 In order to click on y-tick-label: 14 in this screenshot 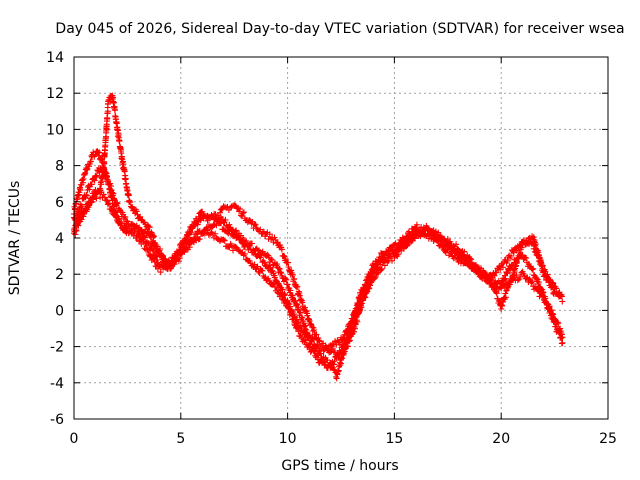, I will do `click(55, 58)`.